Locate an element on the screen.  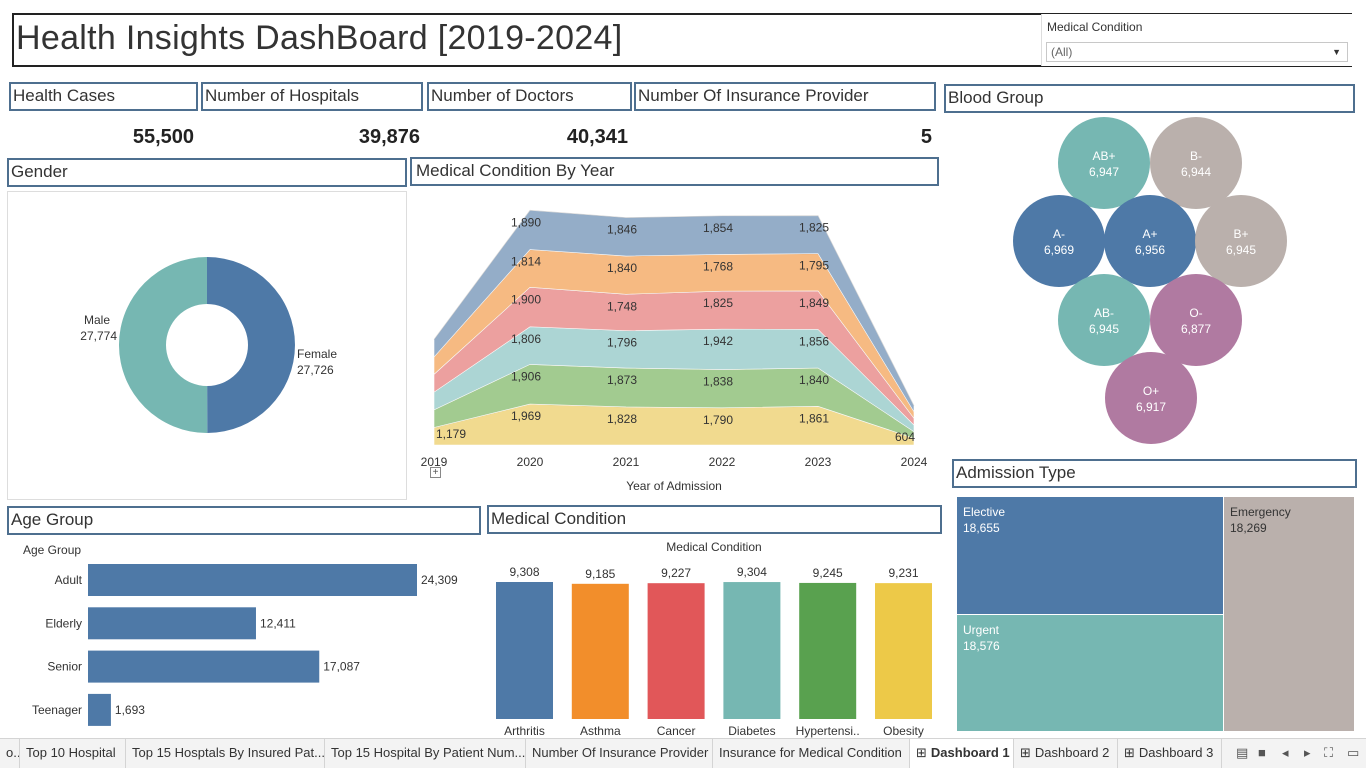
area-label-6-2022: 1,854 is located at coordinates (718, 228).